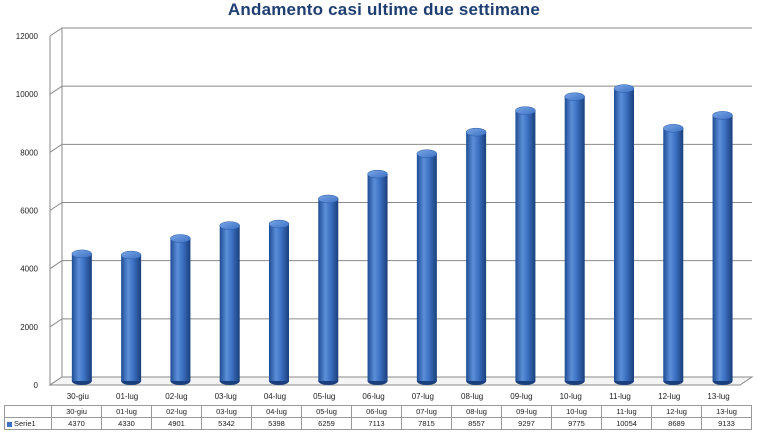  I want to click on table-value-cell: 4370, so click(76, 423).